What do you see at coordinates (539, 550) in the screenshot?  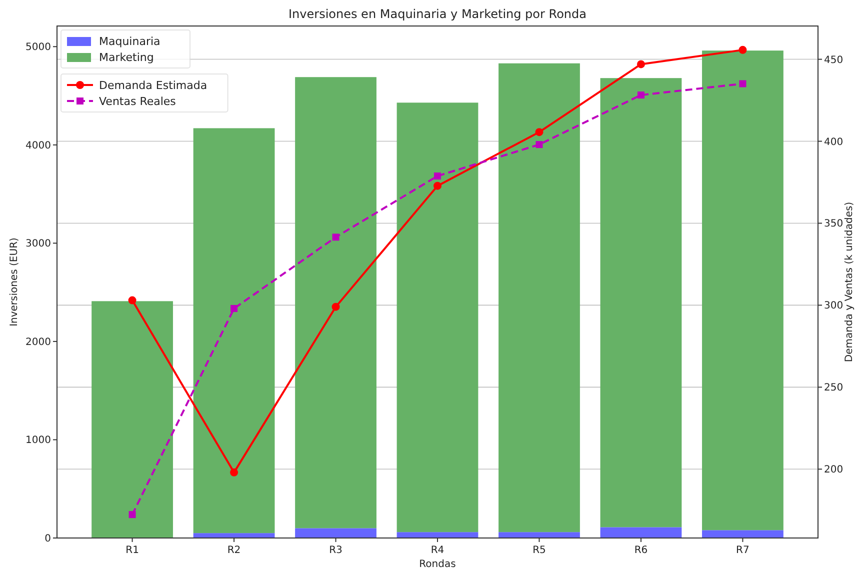 I see `x-tick-label: R5` at bounding box center [539, 550].